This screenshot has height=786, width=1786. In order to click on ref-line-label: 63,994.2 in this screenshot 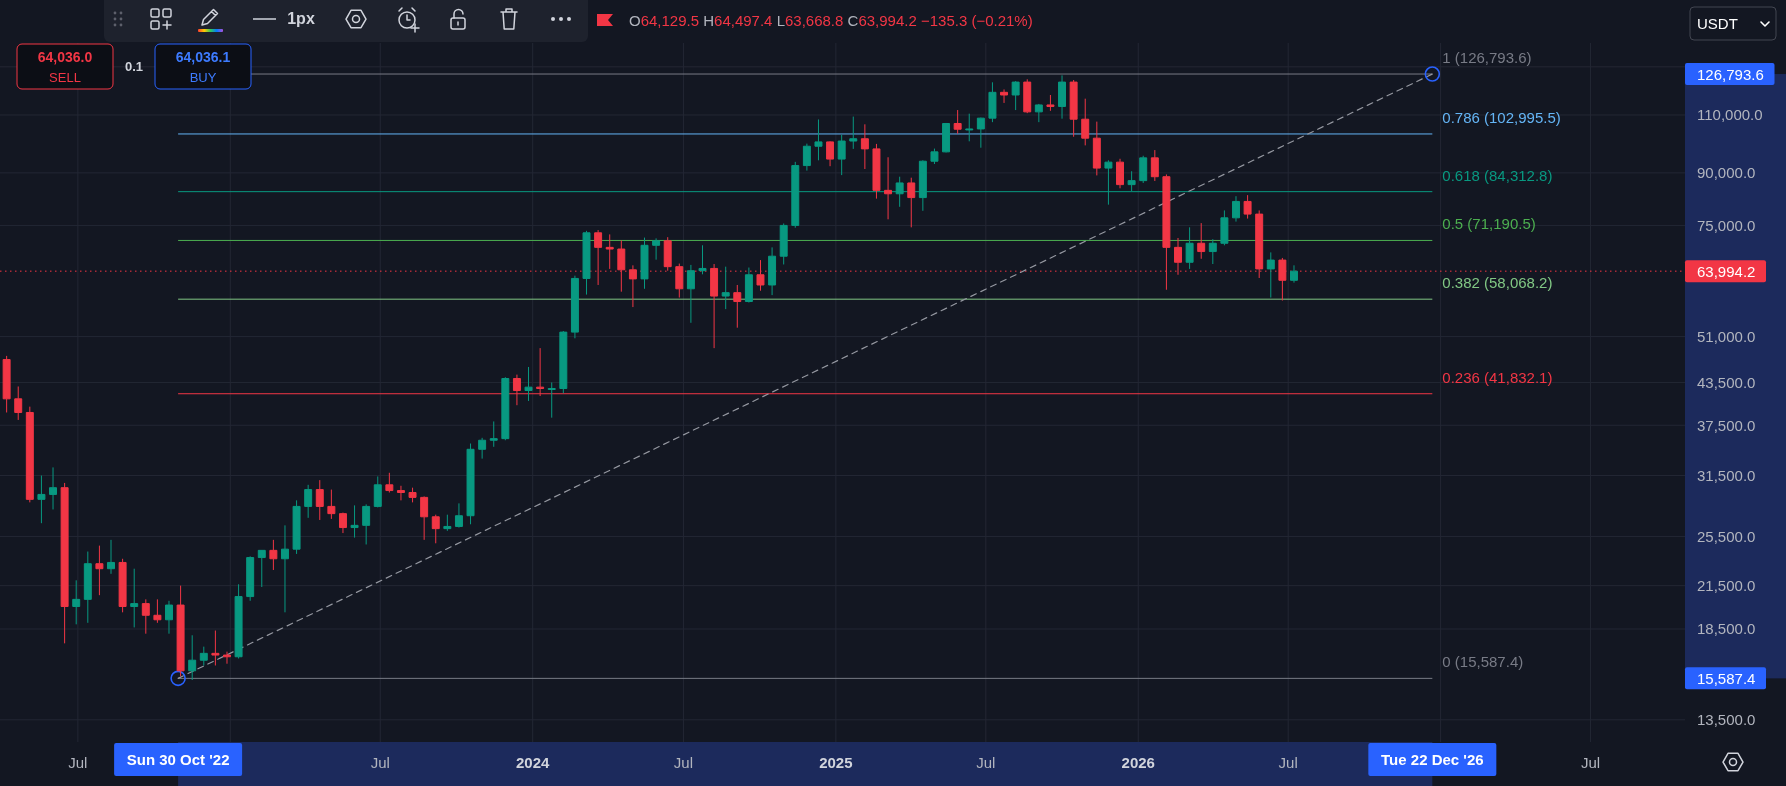, I will do `click(1726, 271)`.